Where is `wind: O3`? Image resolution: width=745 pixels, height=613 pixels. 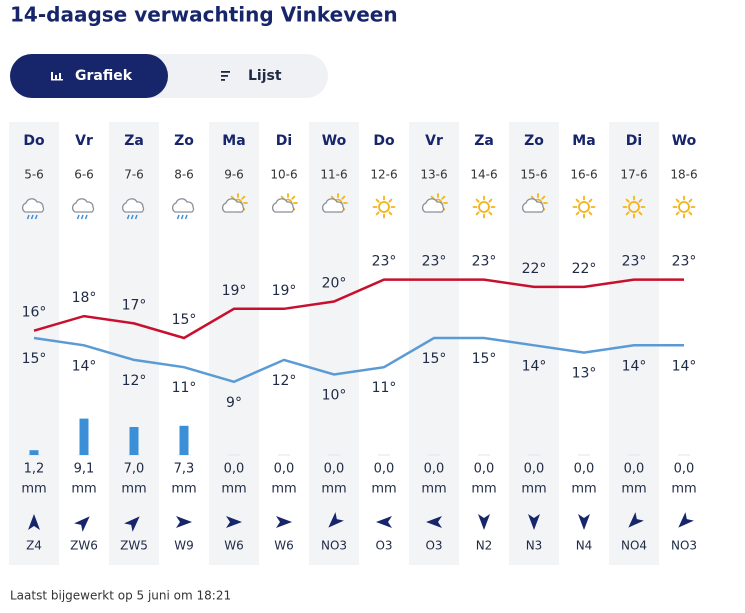
wind: O3 is located at coordinates (383, 546).